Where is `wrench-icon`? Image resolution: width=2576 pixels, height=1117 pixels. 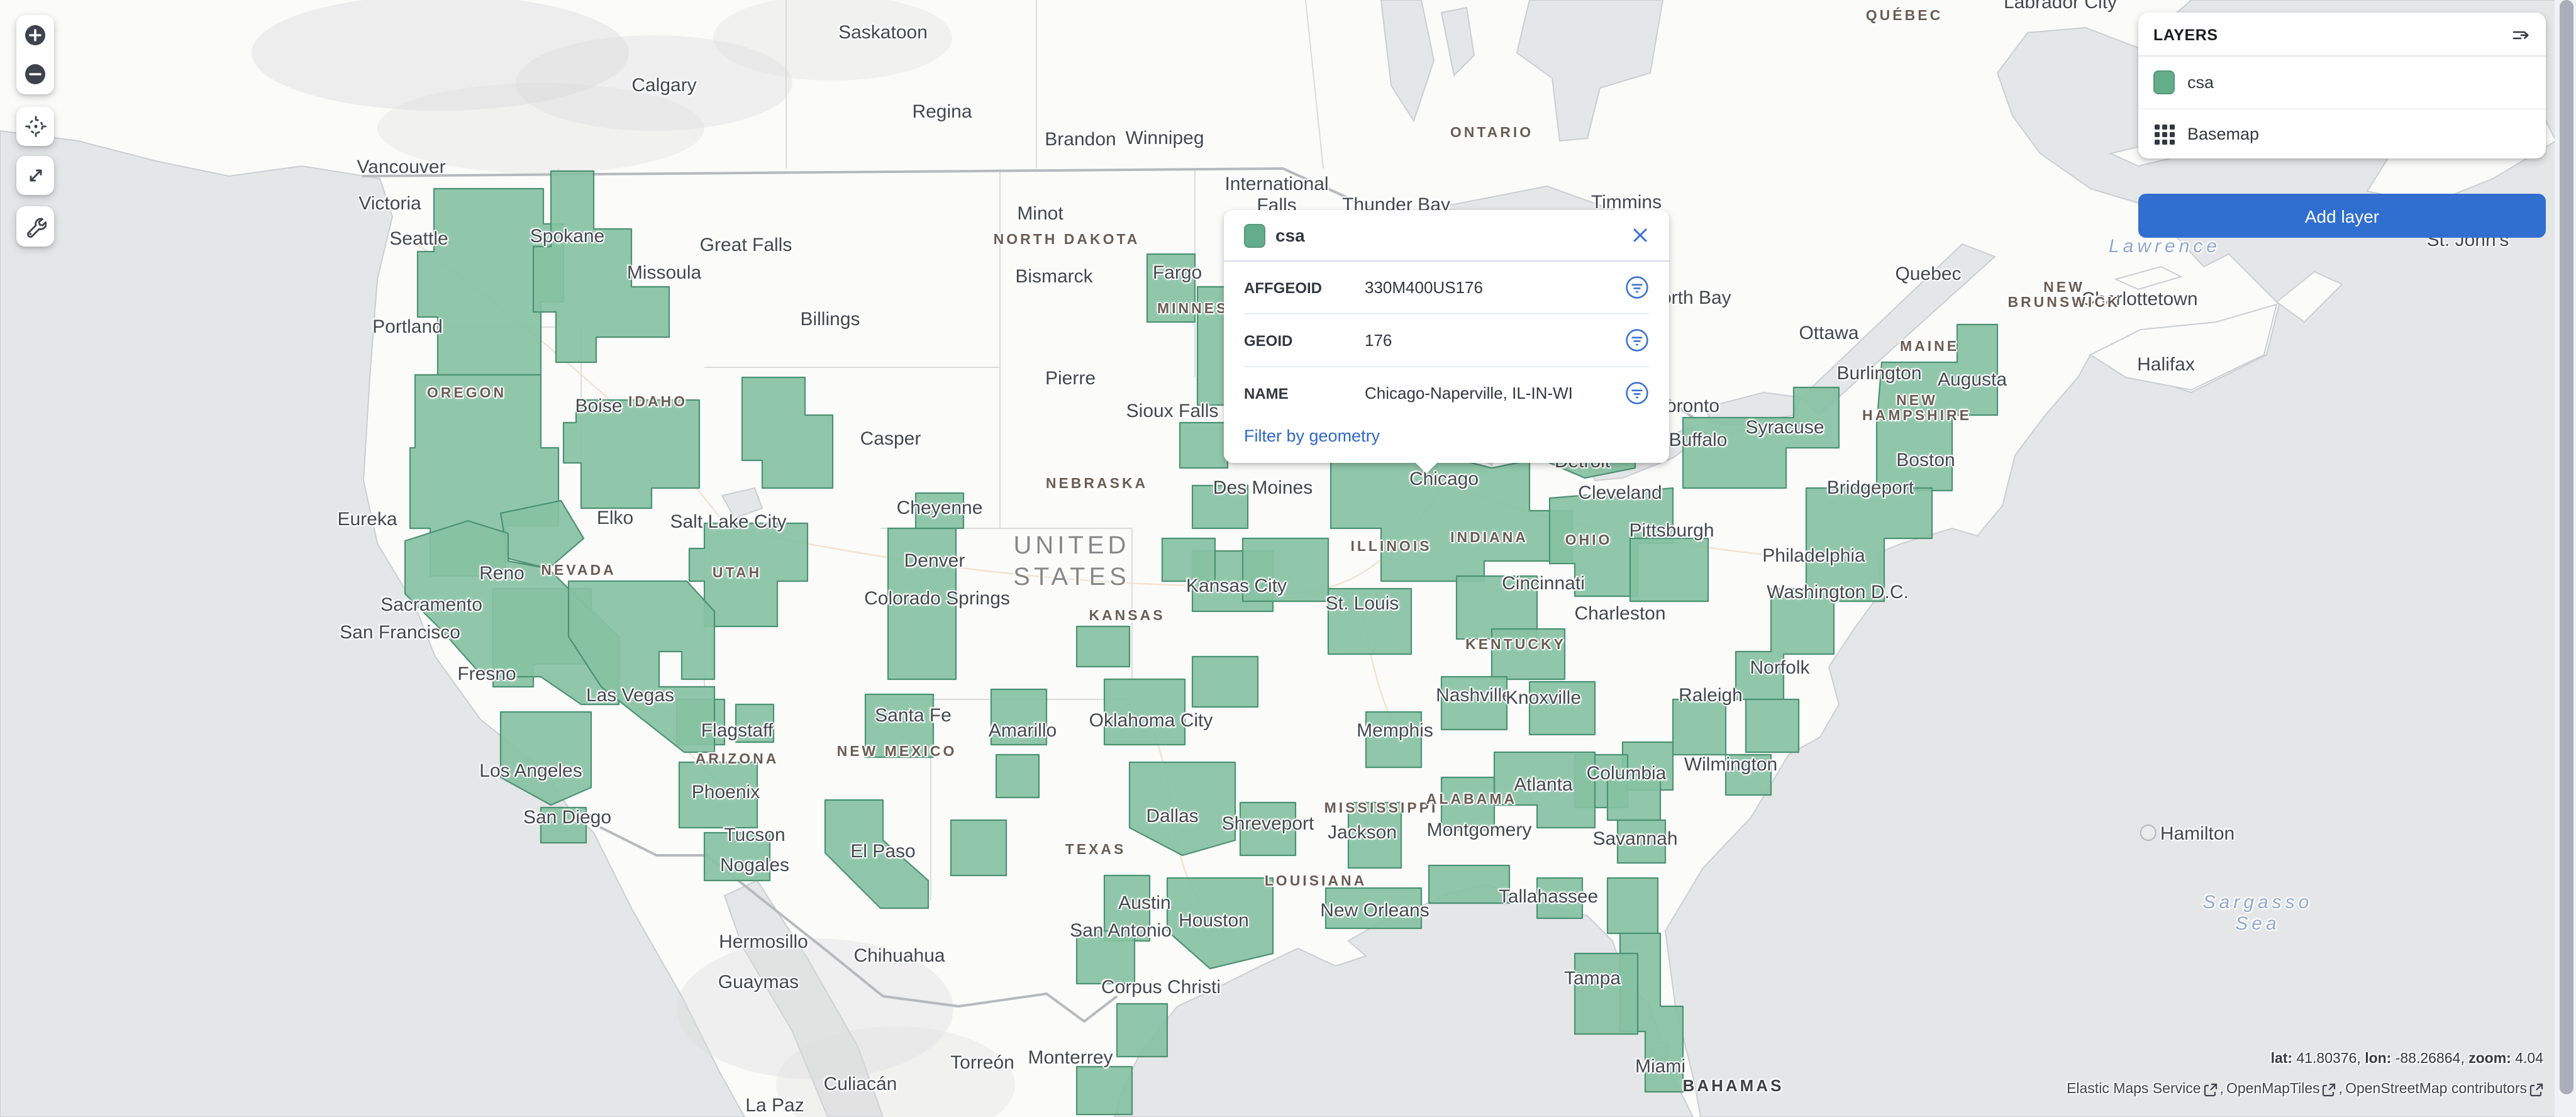 wrench-icon is located at coordinates (37, 228).